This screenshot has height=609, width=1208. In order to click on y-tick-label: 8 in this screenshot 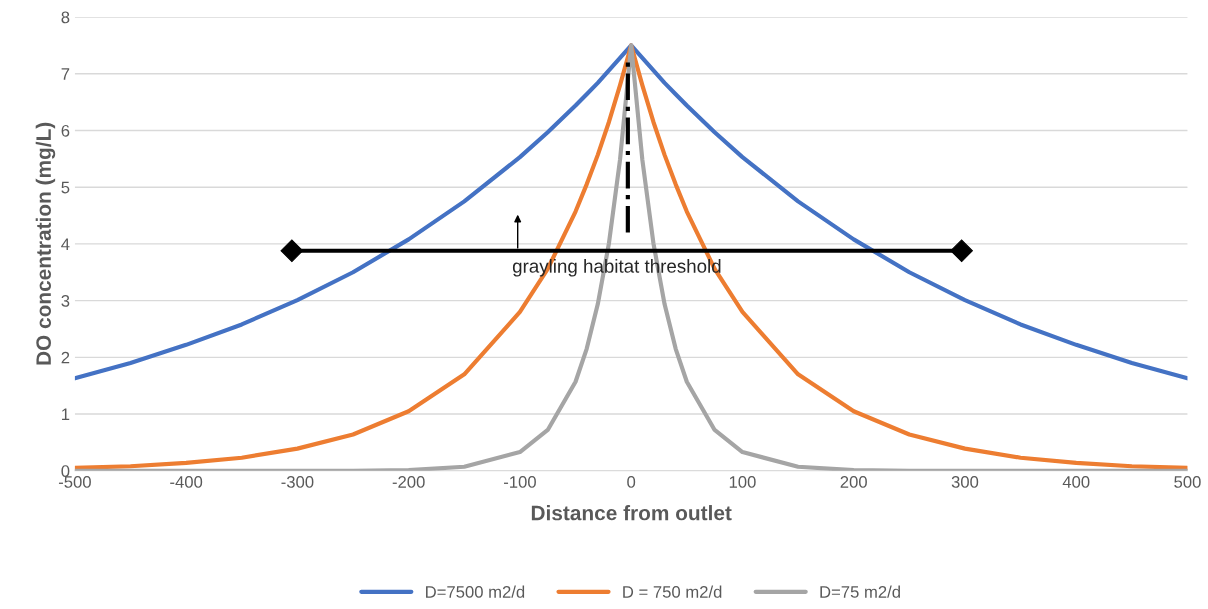, I will do `click(65, 17)`.